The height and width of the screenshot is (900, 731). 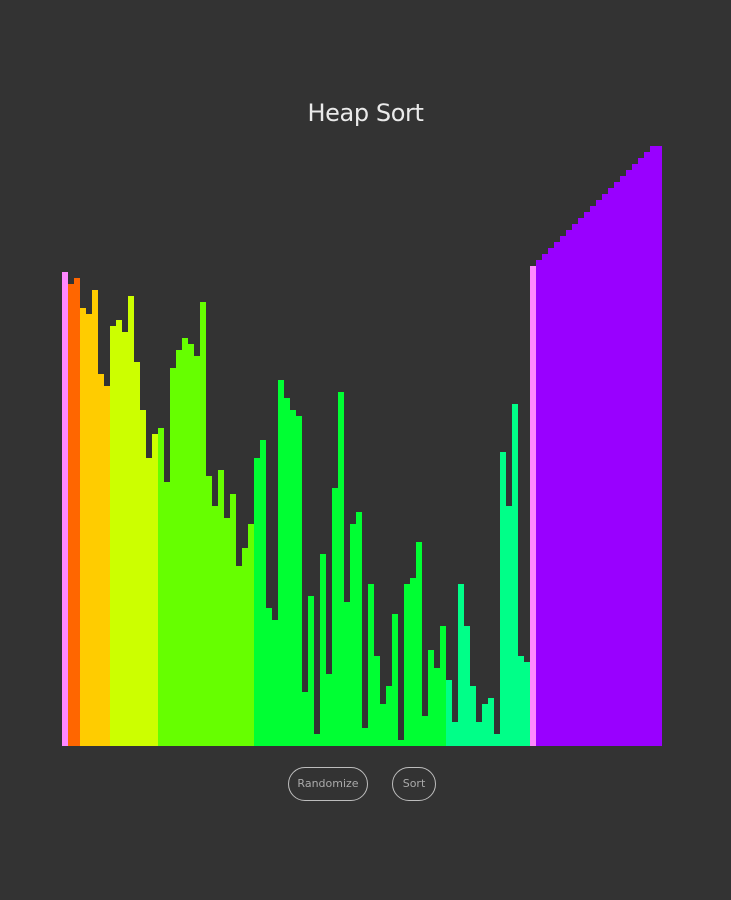 I want to click on randomize-button: Randomize, so click(x=328, y=784).